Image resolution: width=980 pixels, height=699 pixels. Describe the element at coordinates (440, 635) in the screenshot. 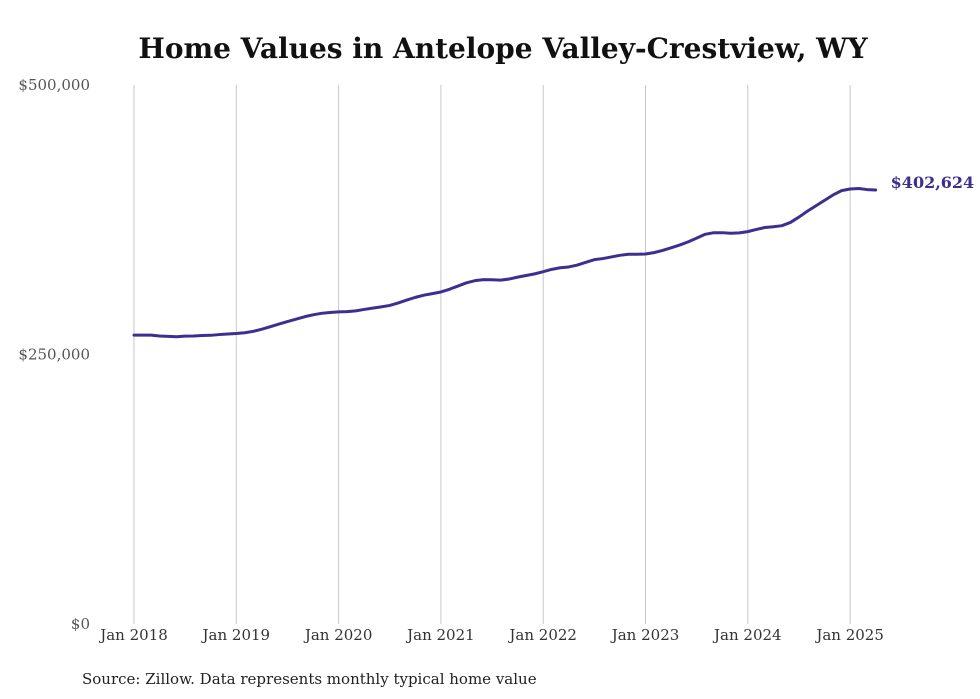

I see `x-tick-label: Jan 2021` at that location.